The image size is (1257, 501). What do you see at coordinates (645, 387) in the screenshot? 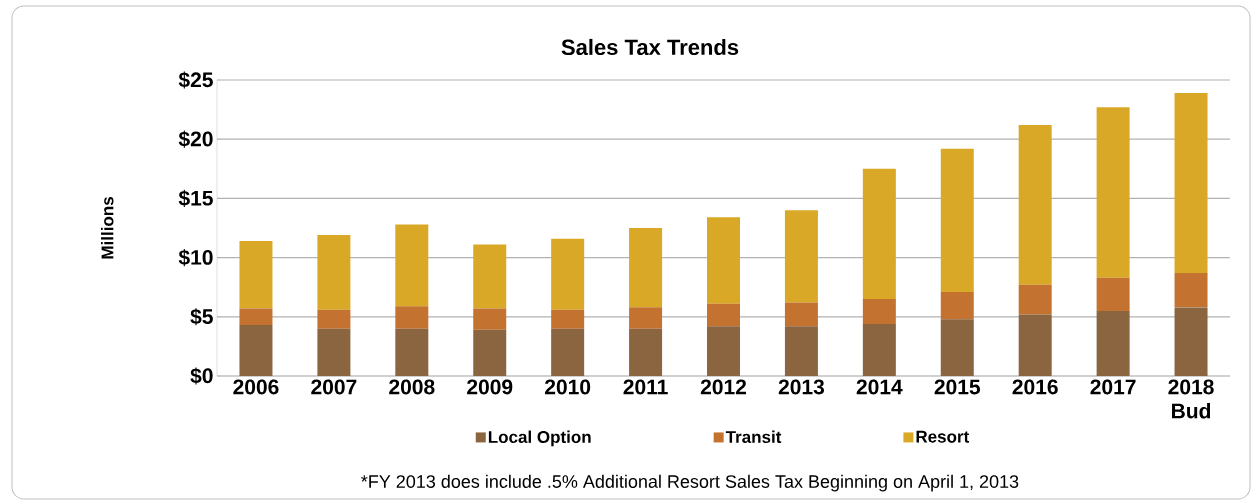
I see `x-tick-label: 2011` at bounding box center [645, 387].